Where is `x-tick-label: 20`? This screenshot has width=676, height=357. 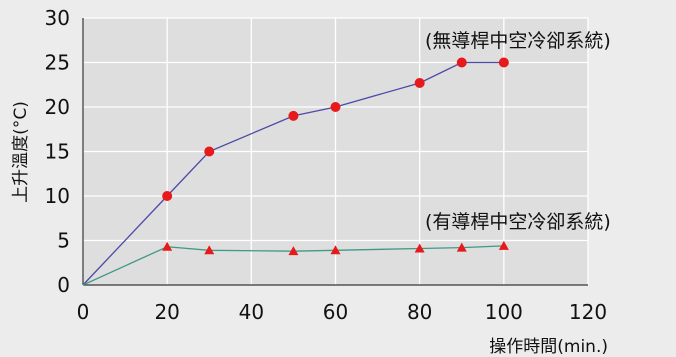
x-tick-label: 20 is located at coordinates (166, 312).